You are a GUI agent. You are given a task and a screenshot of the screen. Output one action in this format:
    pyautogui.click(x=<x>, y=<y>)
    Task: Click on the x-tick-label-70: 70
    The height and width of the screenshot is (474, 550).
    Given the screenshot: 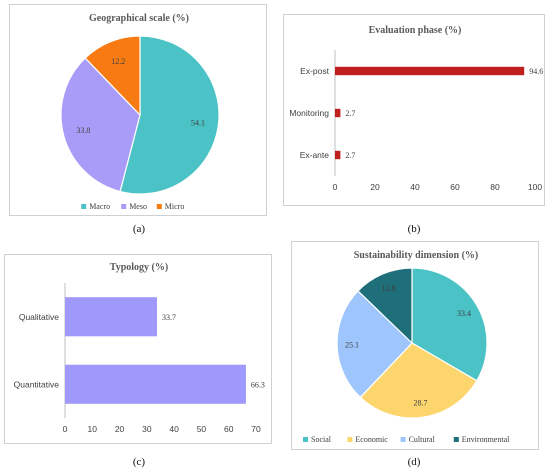 What is the action you would take?
    pyautogui.click(x=256, y=429)
    